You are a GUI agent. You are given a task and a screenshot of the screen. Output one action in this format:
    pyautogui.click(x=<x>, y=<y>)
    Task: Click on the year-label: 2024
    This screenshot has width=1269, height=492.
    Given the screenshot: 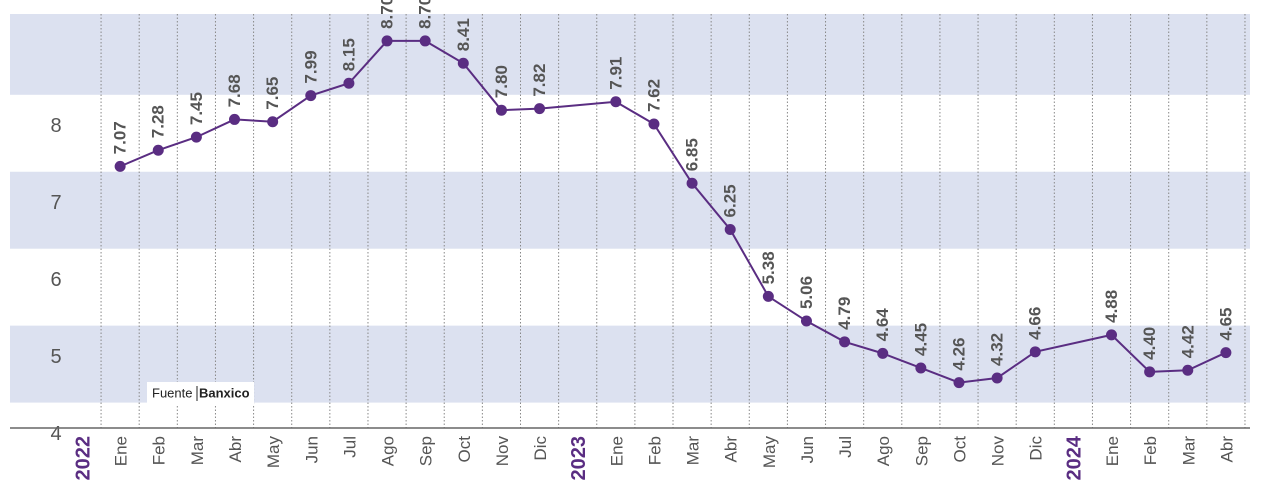 What is the action you would take?
    pyautogui.click(x=1075, y=457)
    